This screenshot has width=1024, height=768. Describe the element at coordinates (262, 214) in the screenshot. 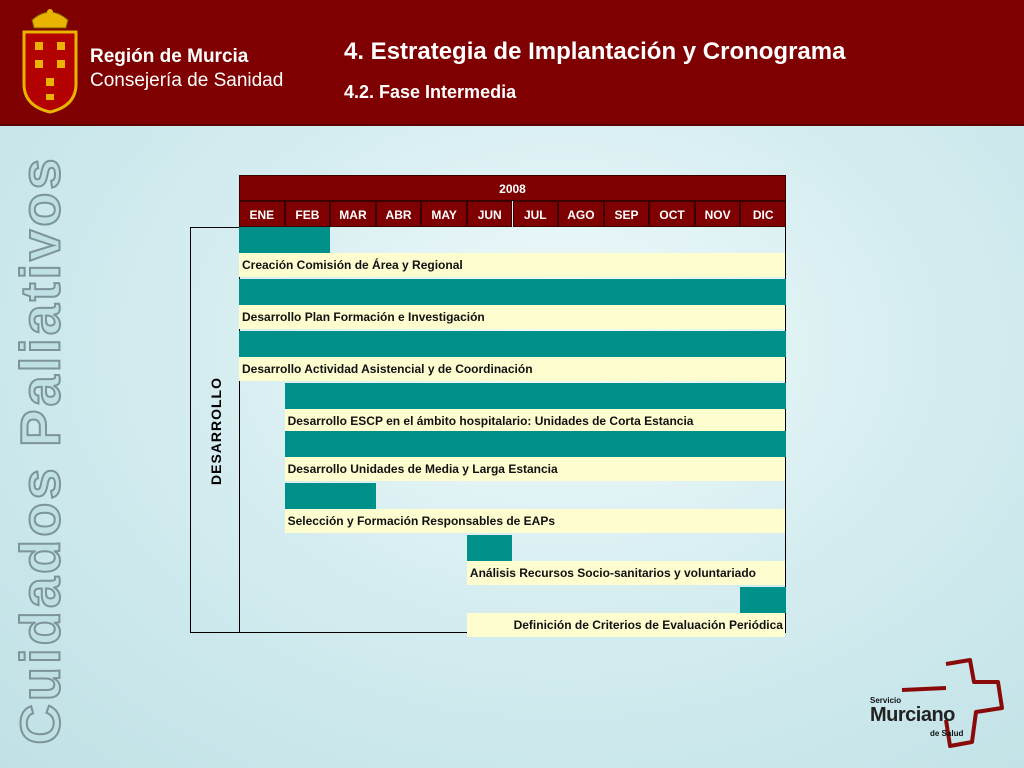

I see `month-header-ene: ENE` at that location.